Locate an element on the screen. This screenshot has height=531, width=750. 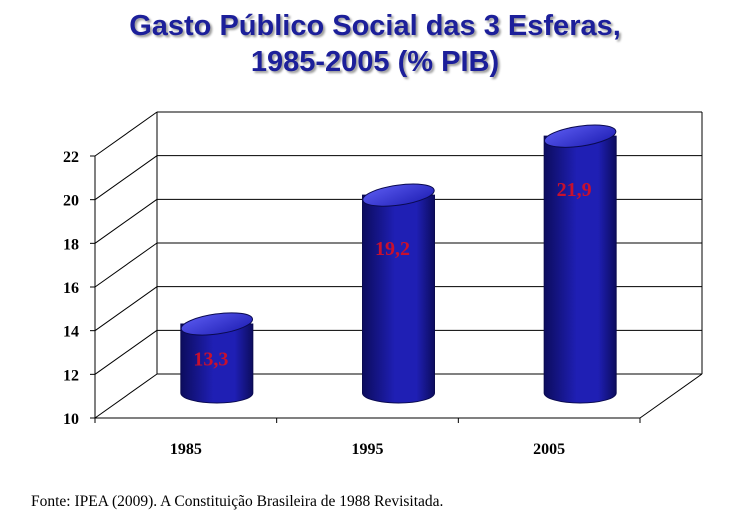
y-tick-label-22: 22 is located at coordinates (71, 157).